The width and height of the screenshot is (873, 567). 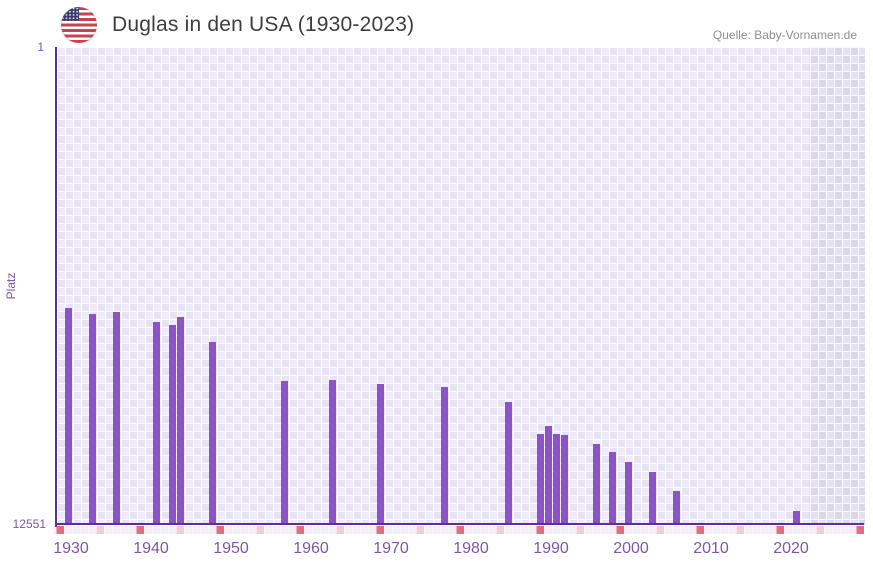 What do you see at coordinates (540, 479) in the screenshot?
I see `bar-1989` at bounding box center [540, 479].